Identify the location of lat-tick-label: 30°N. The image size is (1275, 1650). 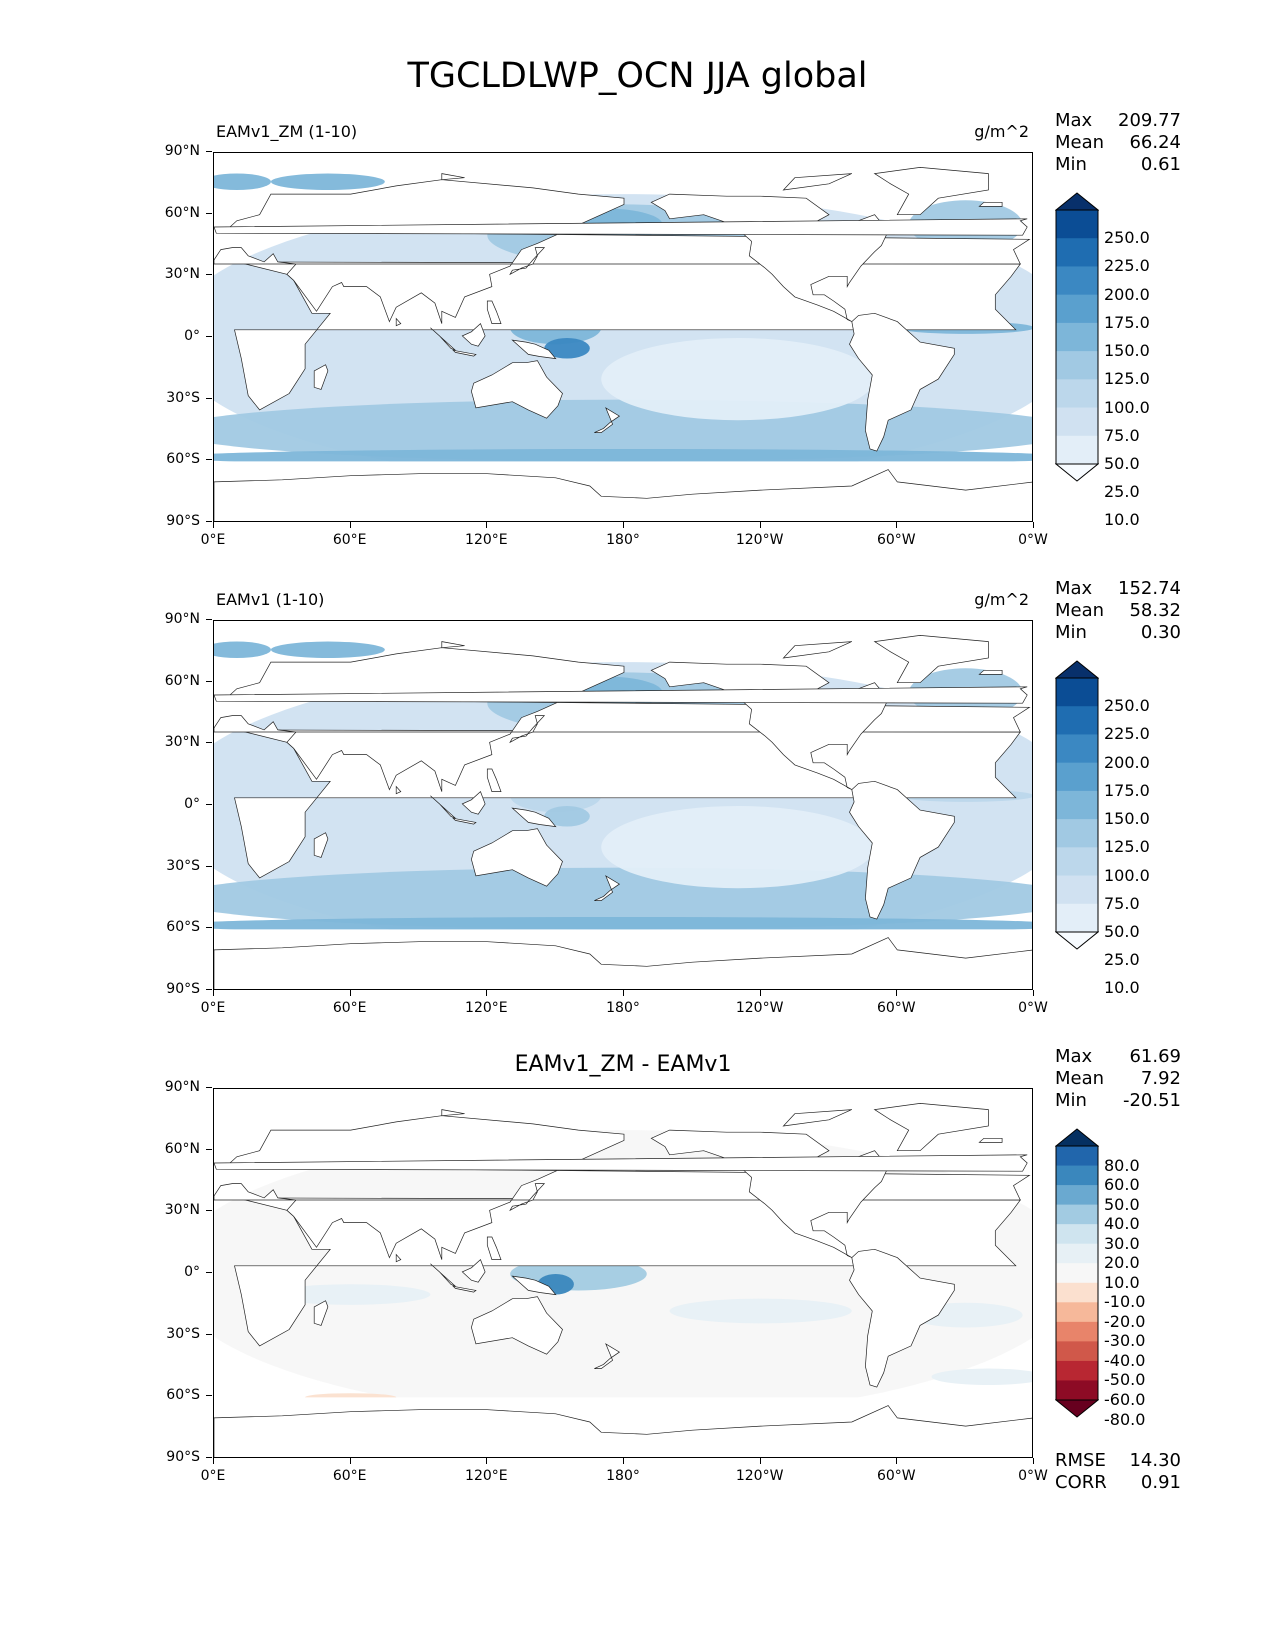
(176, 742).